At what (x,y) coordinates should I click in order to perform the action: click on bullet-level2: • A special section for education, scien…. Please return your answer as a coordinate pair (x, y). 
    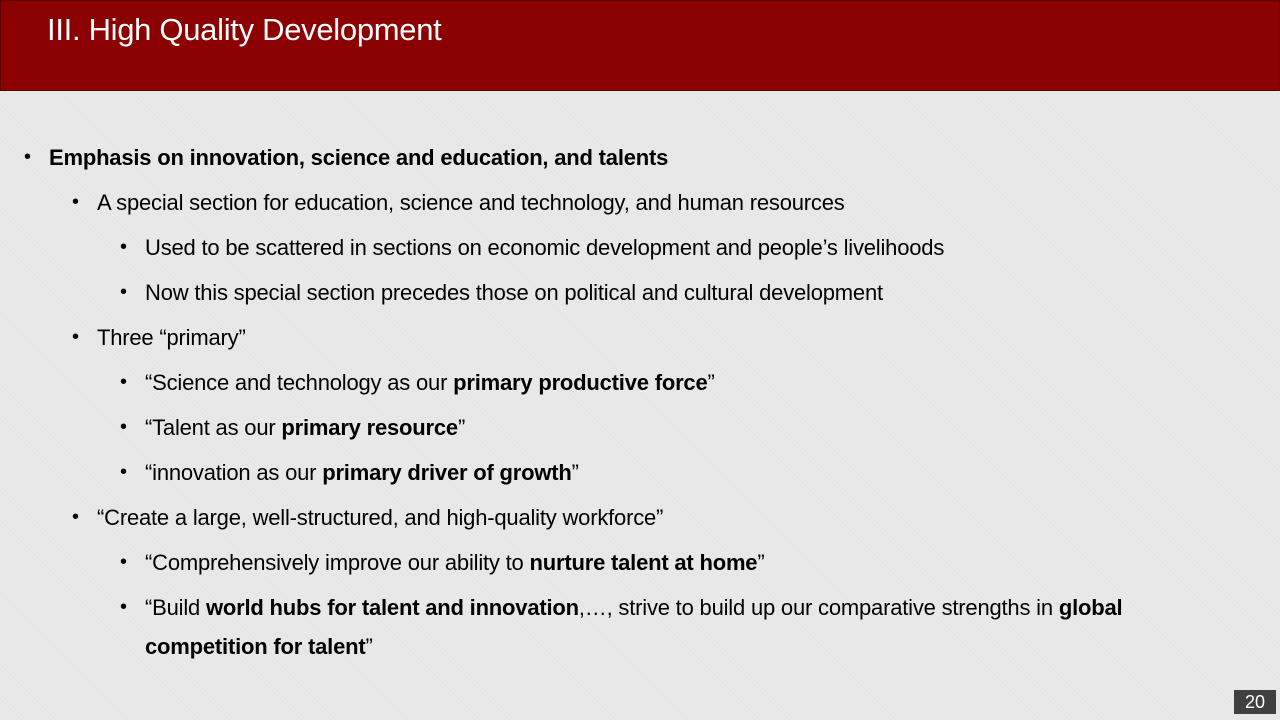
    Looking at the image, I should click on (458, 202).